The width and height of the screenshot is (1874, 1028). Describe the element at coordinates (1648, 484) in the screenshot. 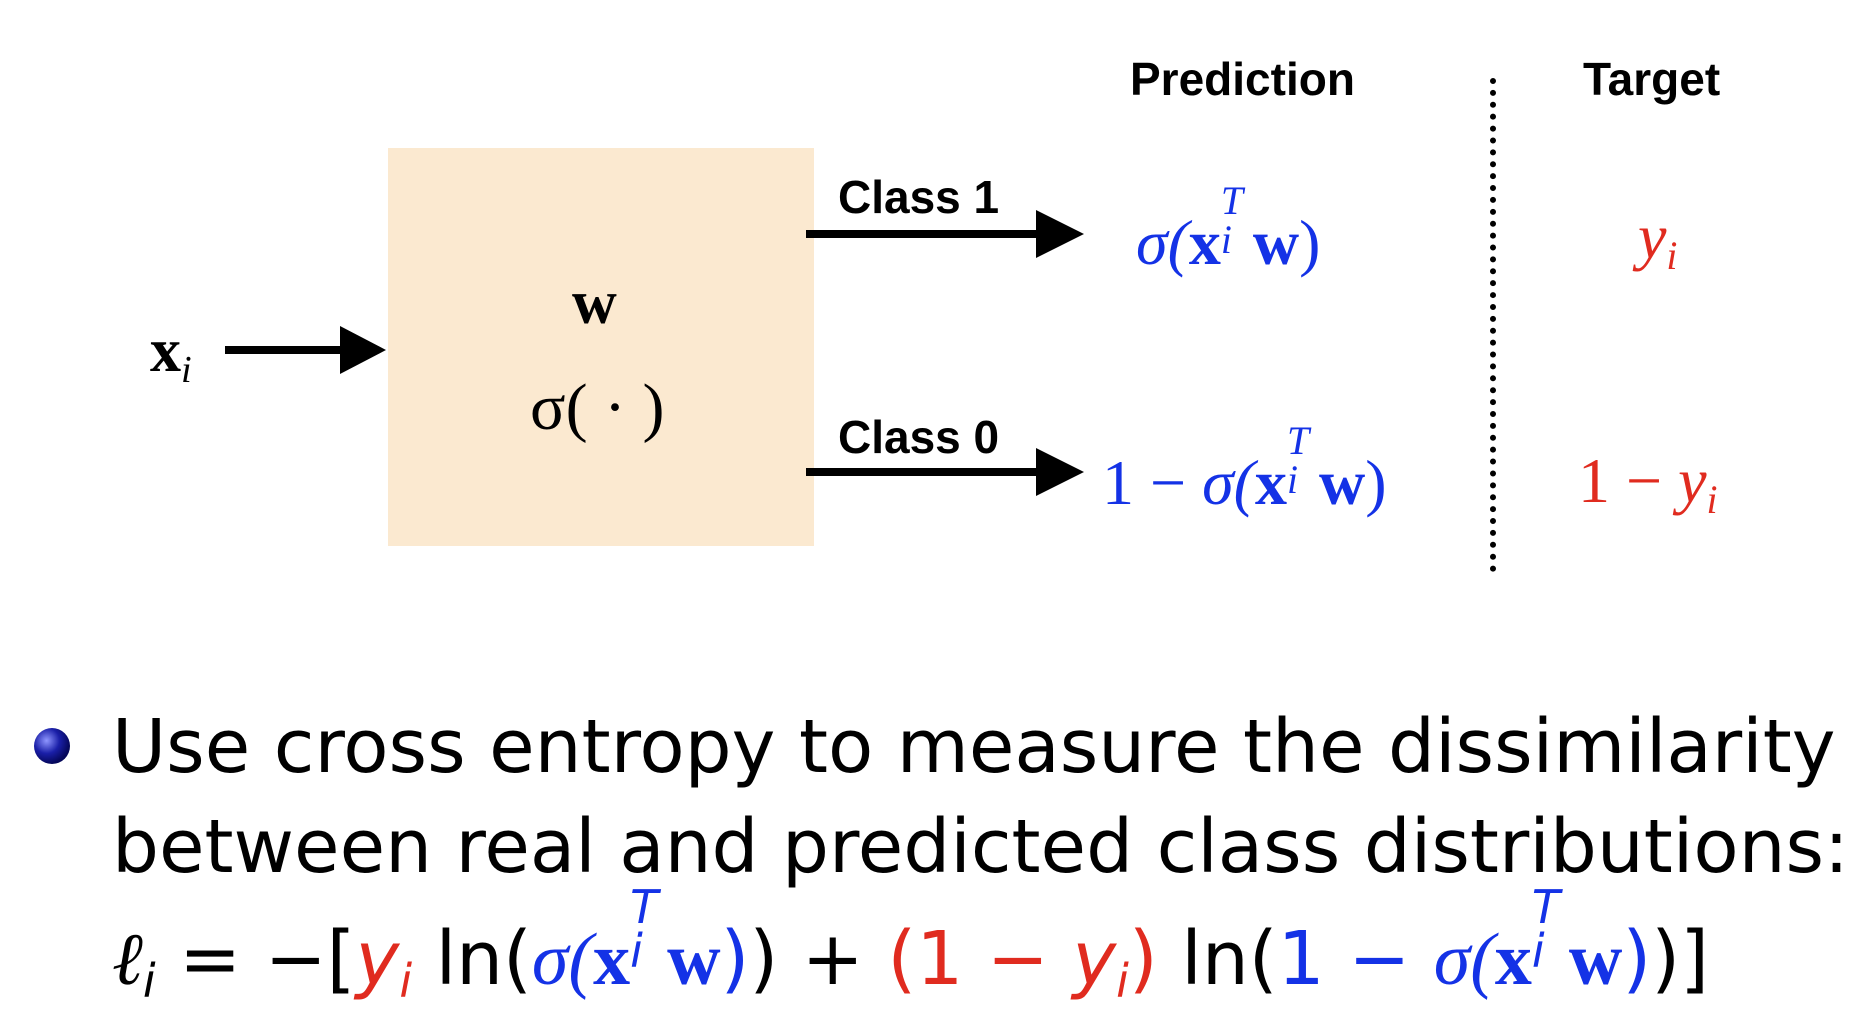

I see `target-class0: 1 − yi` at that location.